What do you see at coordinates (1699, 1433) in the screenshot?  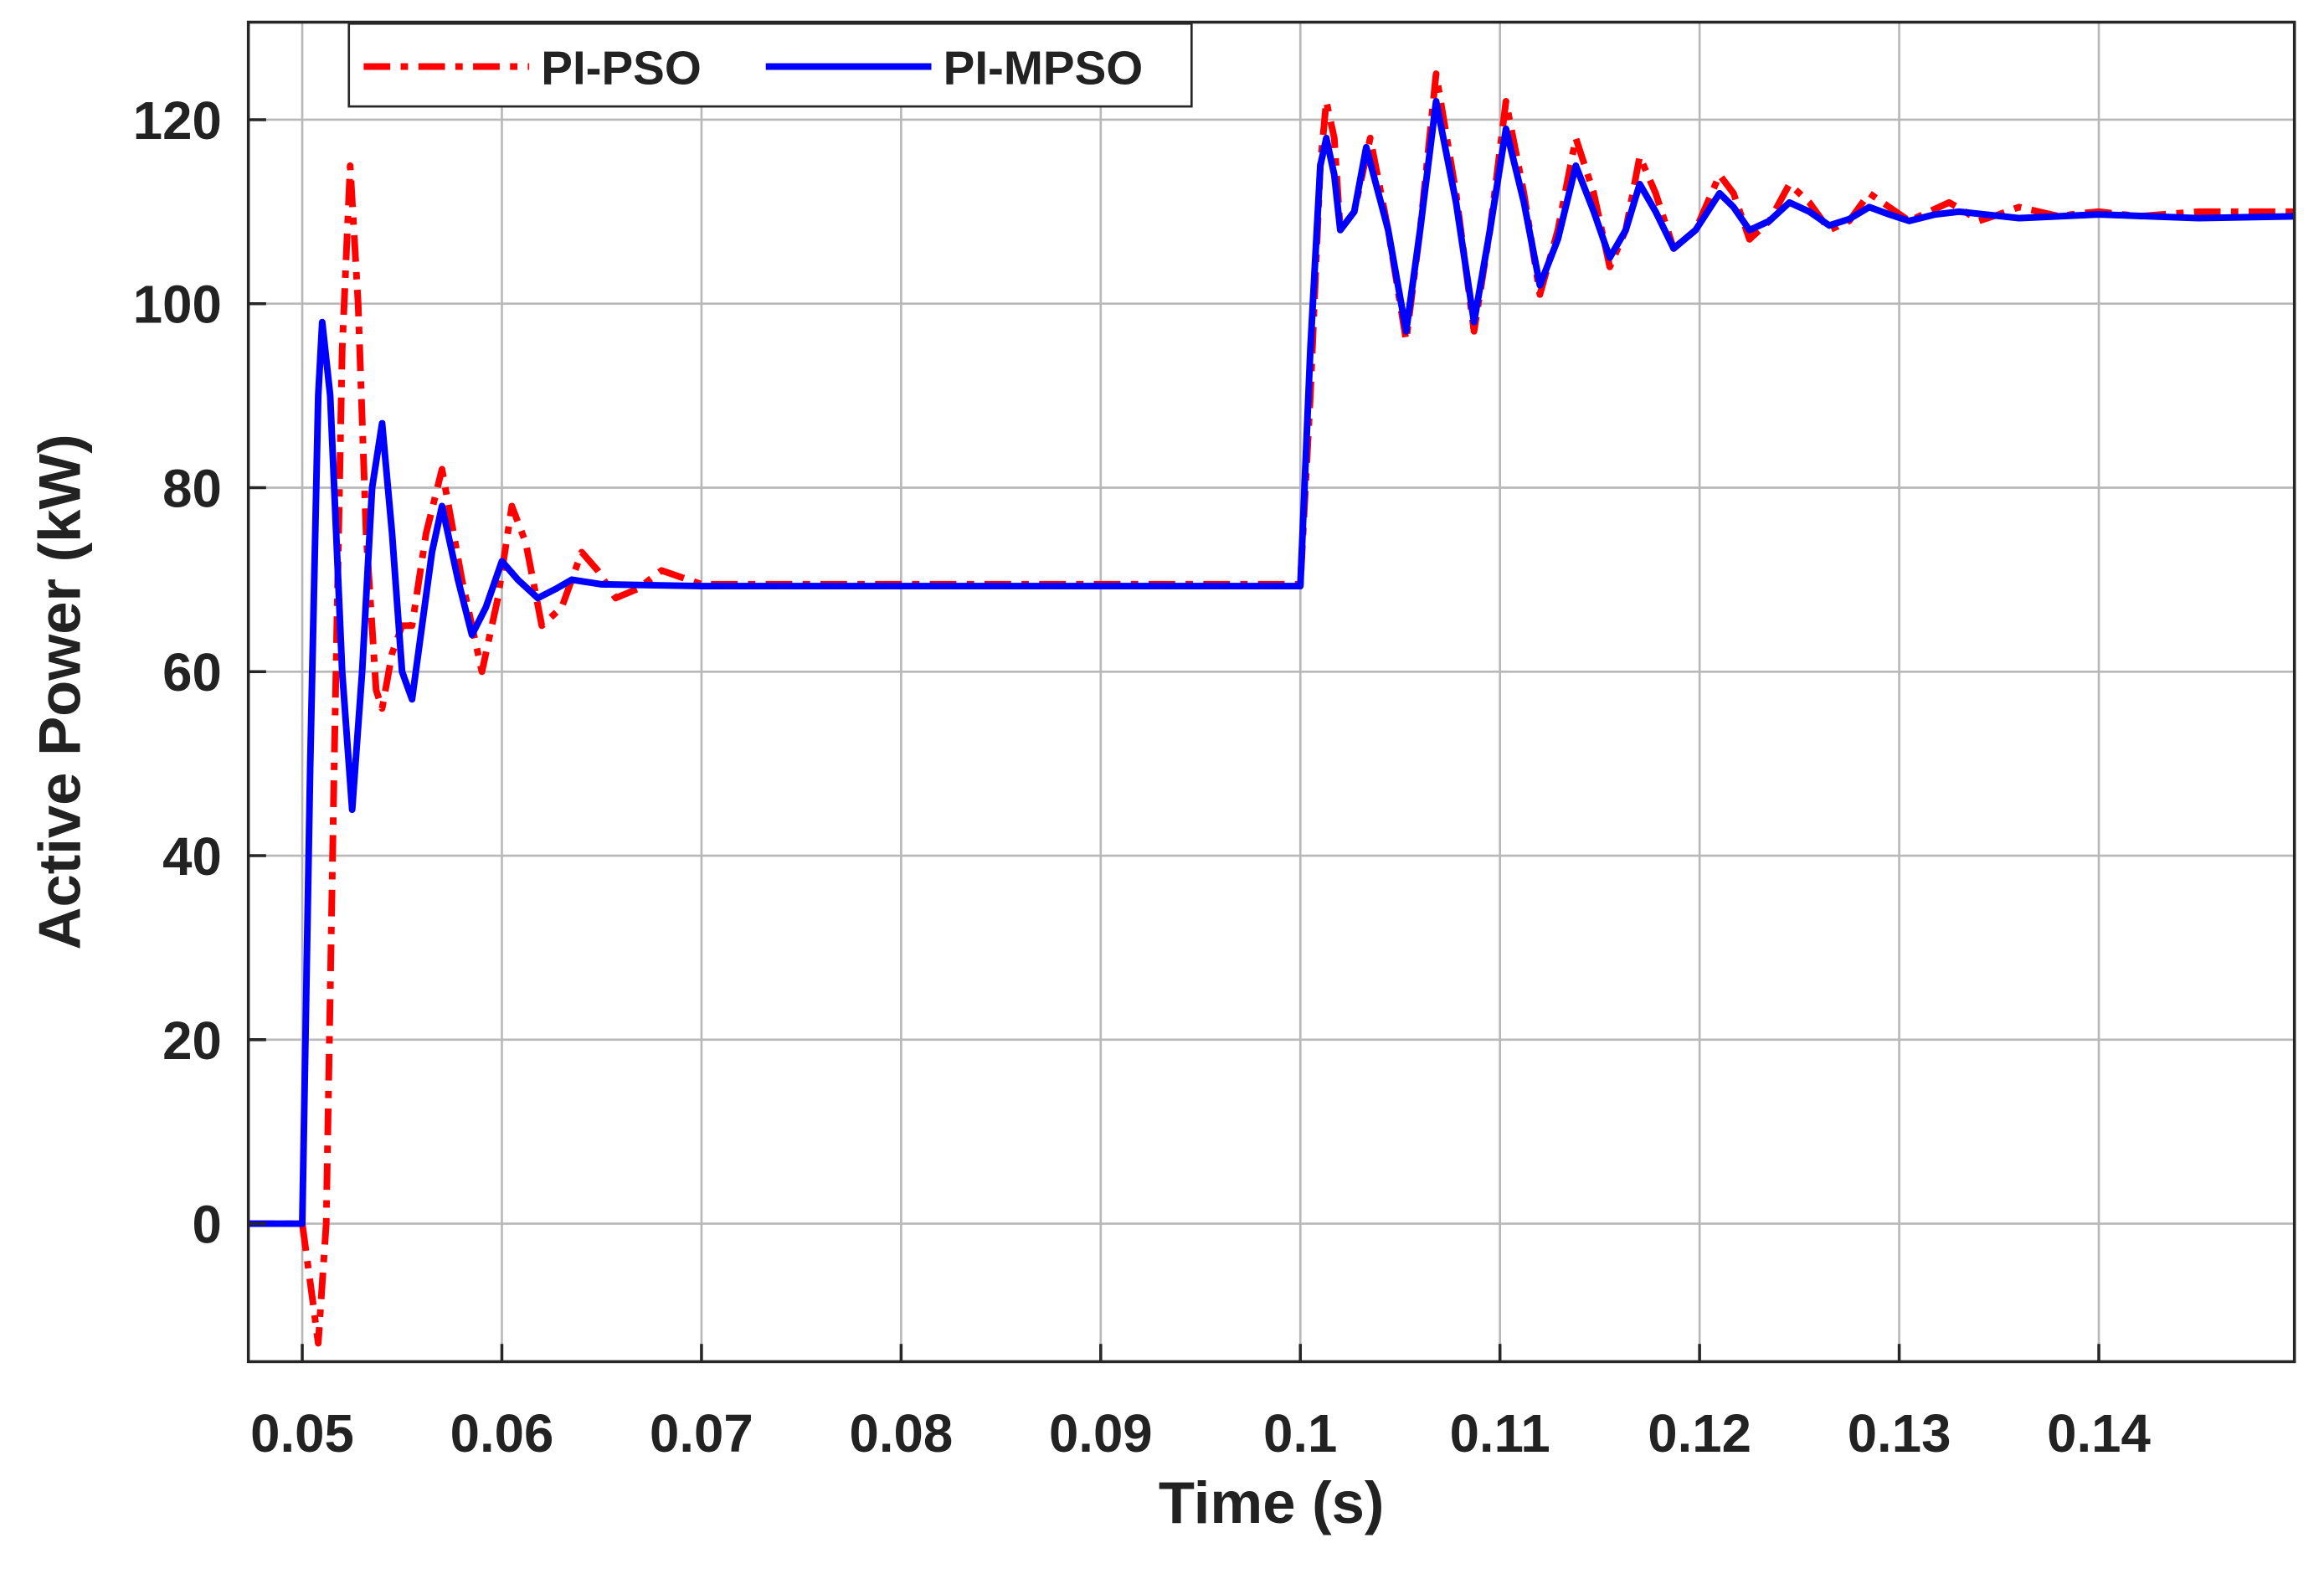 I see `x-tick-label: 0.12` at bounding box center [1699, 1433].